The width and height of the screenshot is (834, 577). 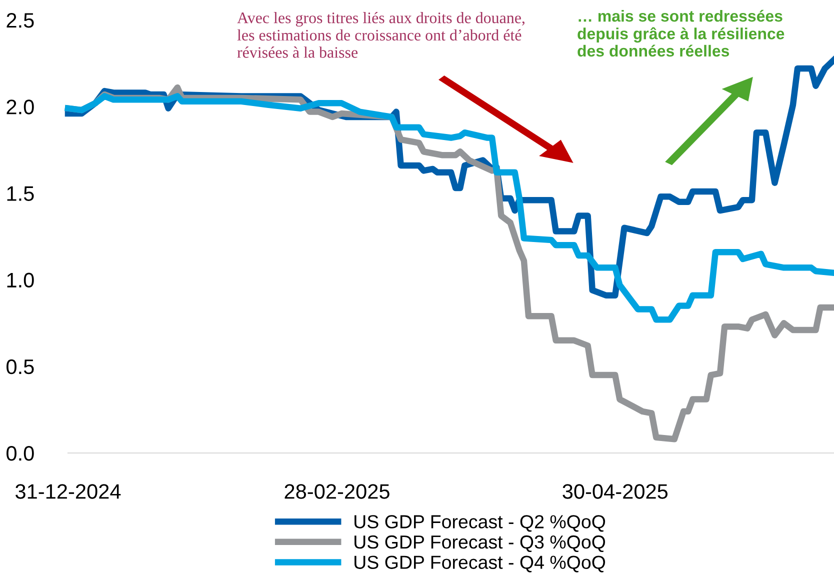 I want to click on y-tick-label: 1.5, so click(x=20, y=193).